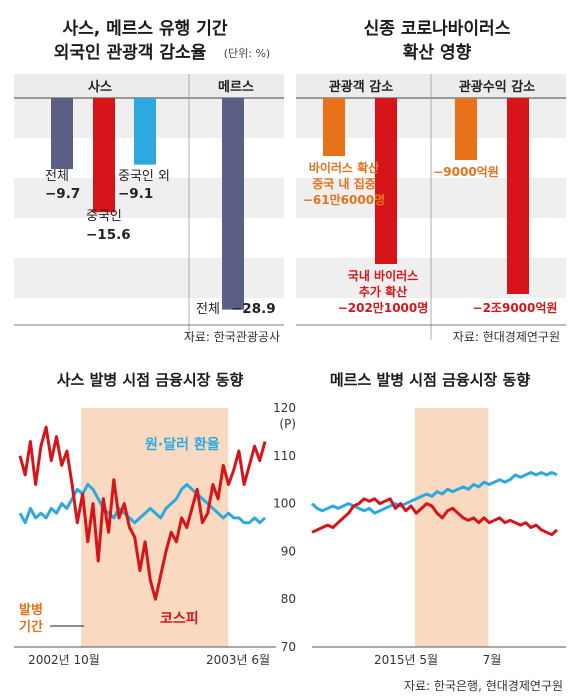 The height and width of the screenshot is (699, 580). I want to click on panel-a-source: 자료: 한국관광공사, so click(232, 337).